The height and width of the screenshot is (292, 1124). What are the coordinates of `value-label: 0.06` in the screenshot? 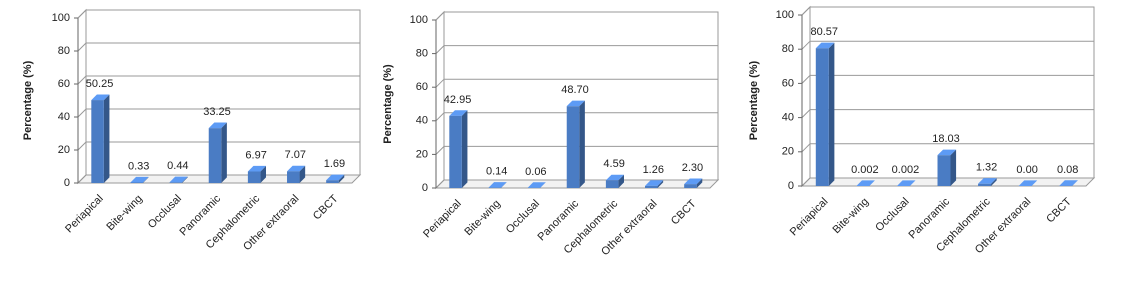 It's located at (535, 172).